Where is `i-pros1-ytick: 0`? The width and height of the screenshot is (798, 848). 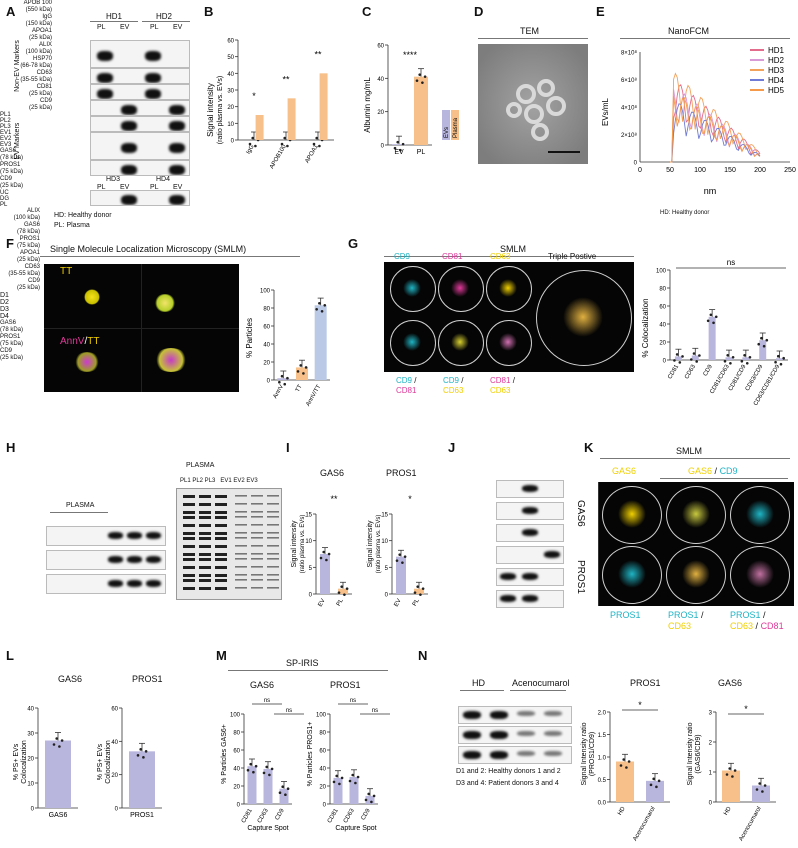 i-pros1-ytick: 0 is located at coordinates (387, 596).